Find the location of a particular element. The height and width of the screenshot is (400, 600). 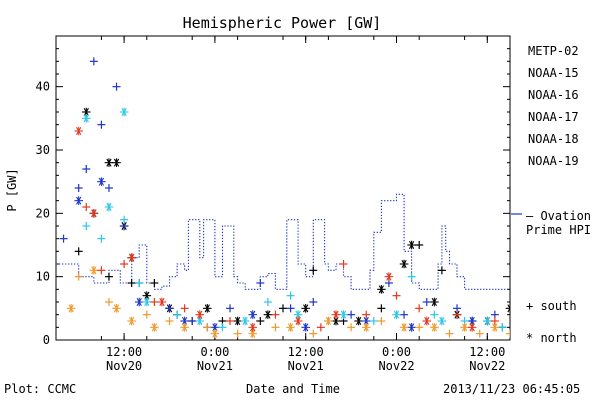

legend-item-noaa-18: NOAA-18 is located at coordinates (553, 139).